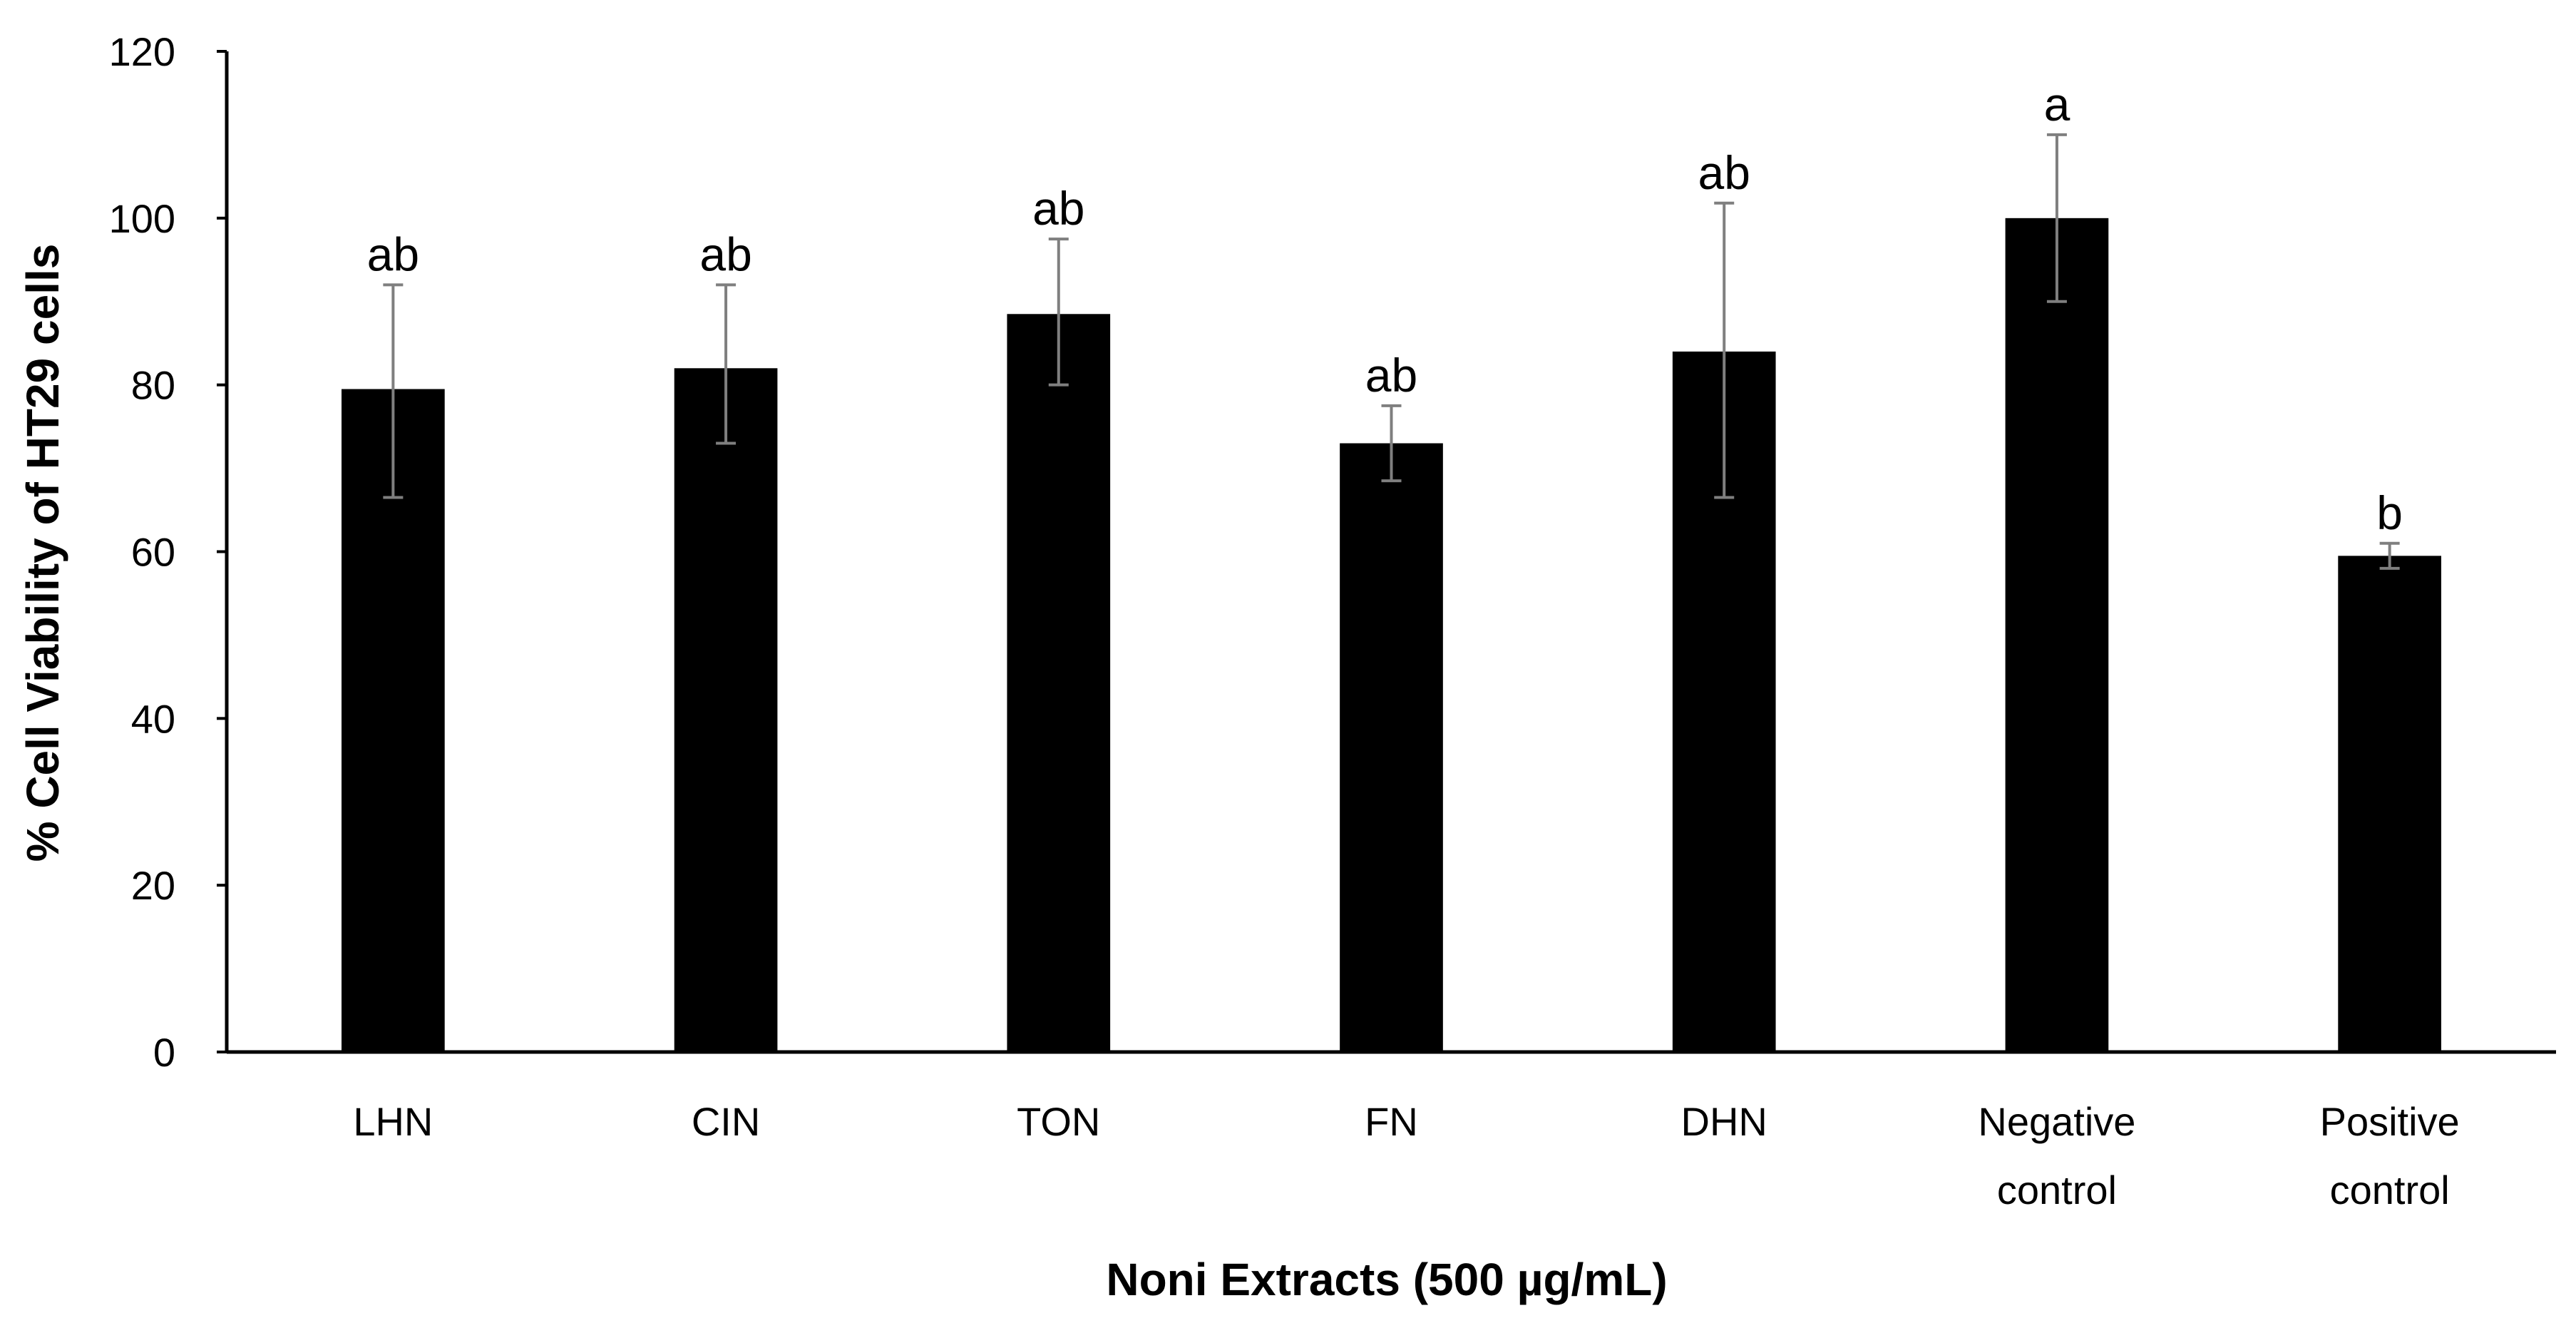  I want to click on y-tick-label: 60, so click(153, 552).